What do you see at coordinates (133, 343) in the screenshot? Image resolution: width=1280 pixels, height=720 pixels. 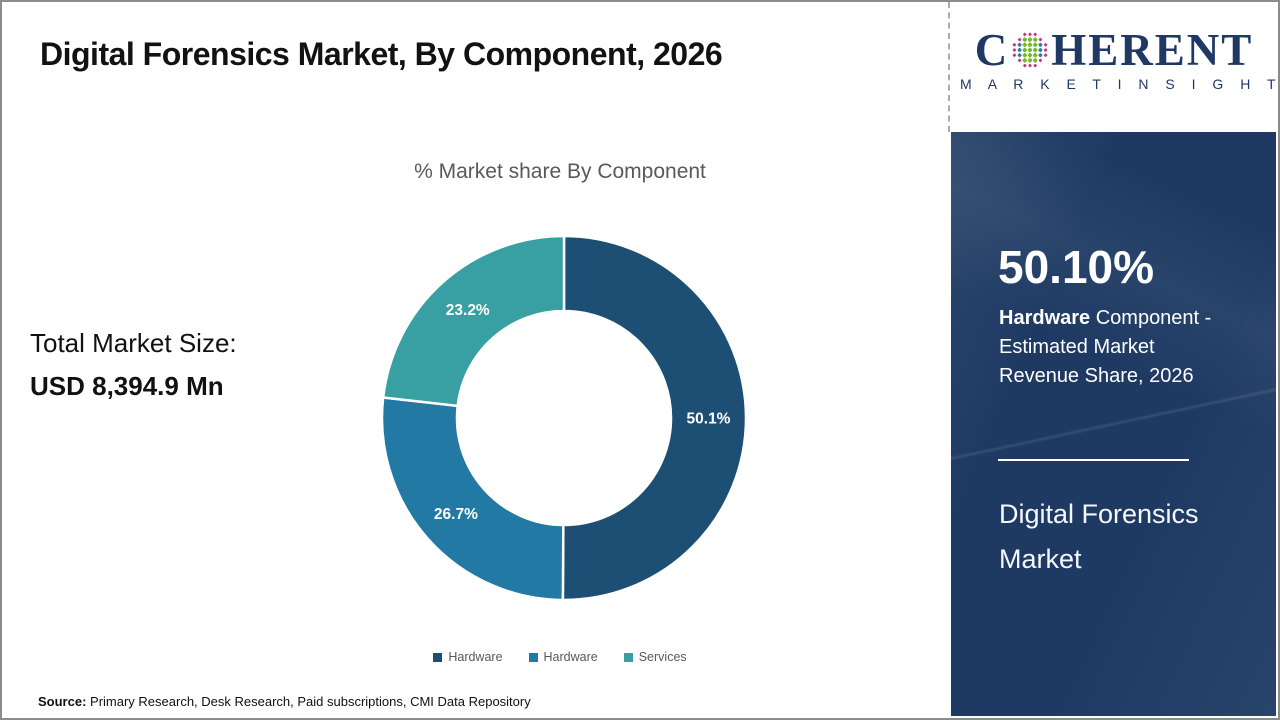 I see `total-market-size-label: Total Market Size:` at bounding box center [133, 343].